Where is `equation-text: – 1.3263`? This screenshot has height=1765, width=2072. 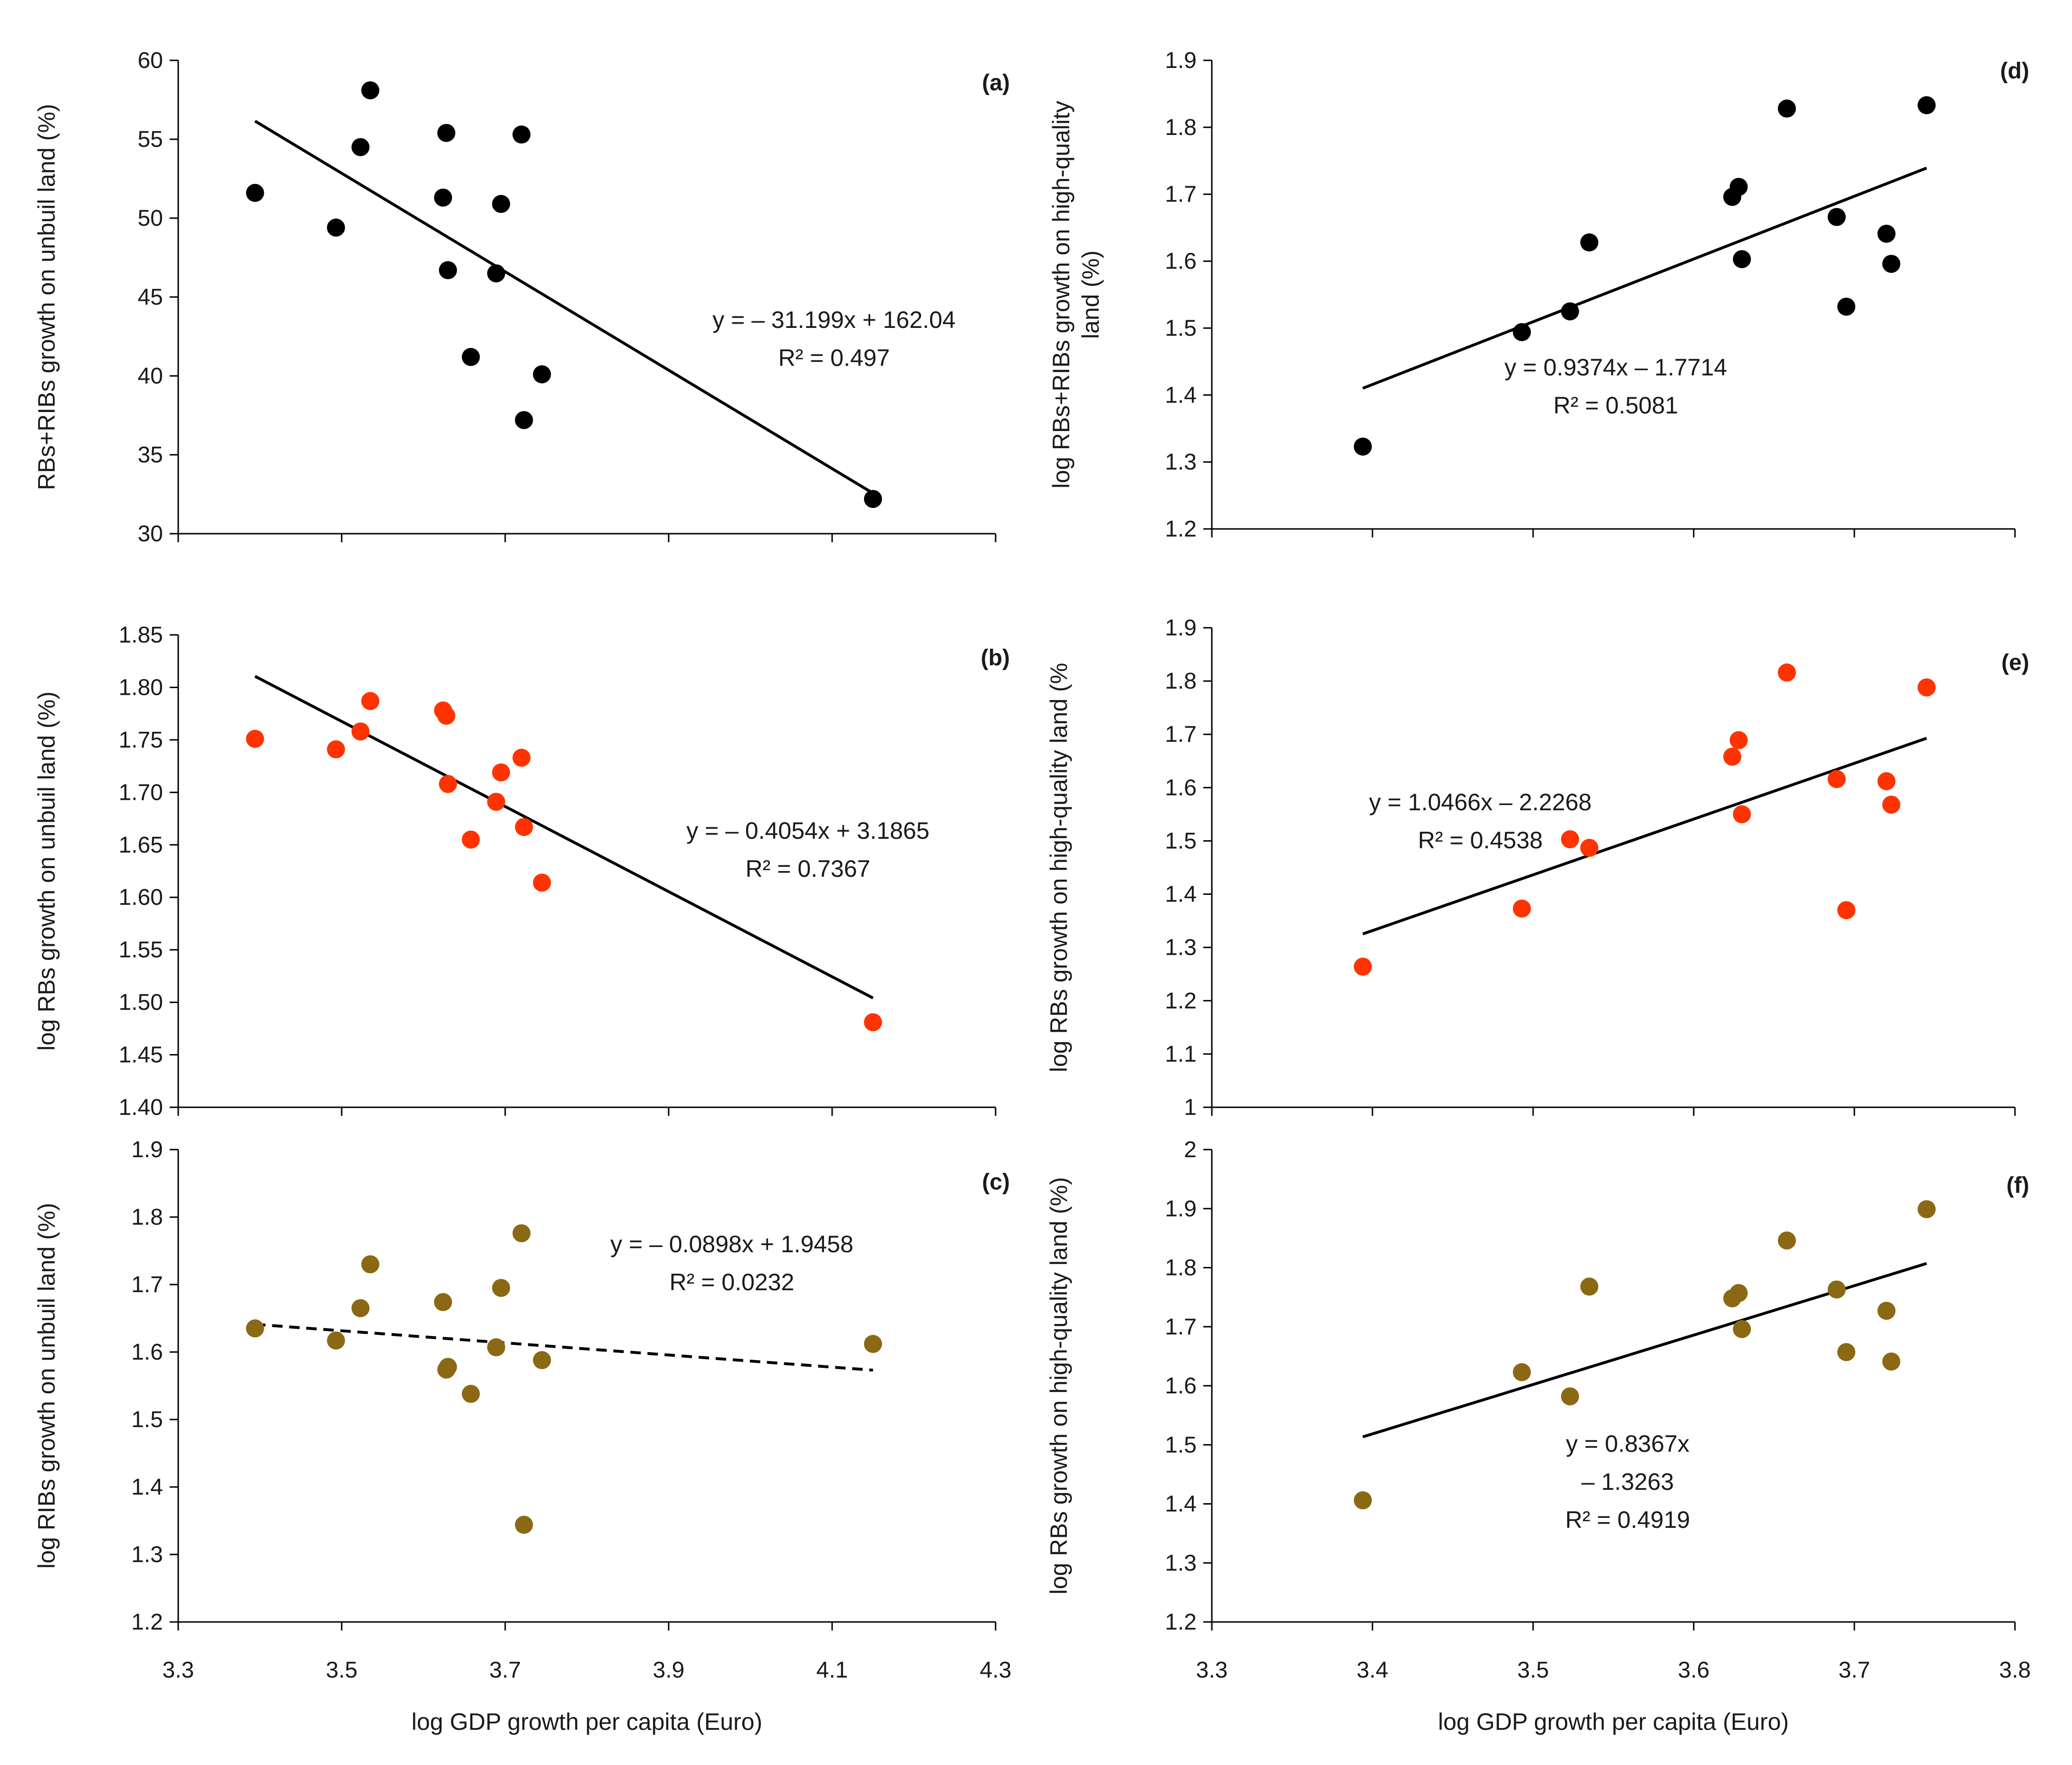
equation-text: – 1.3263 is located at coordinates (1628, 1481).